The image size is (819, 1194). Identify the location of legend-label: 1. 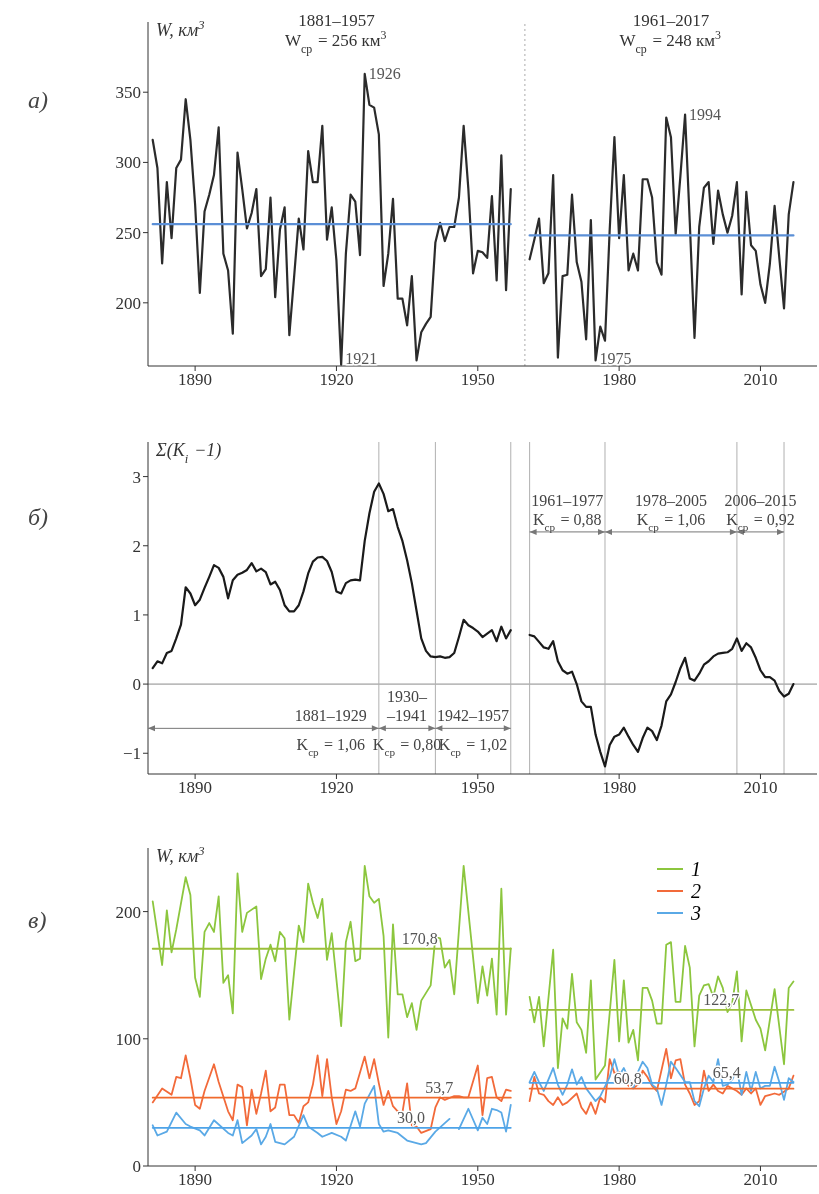
(696, 869).